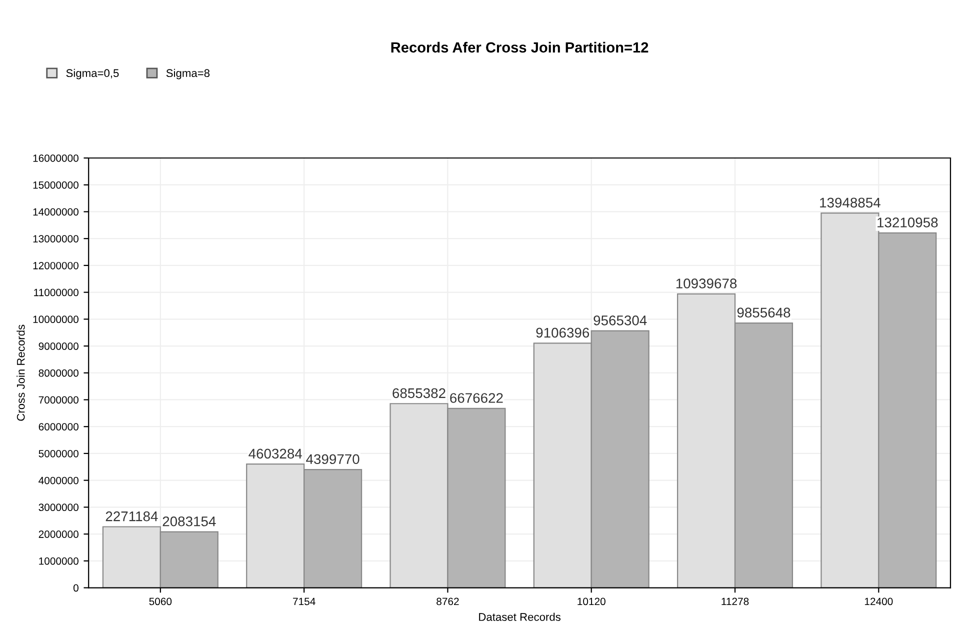 The image size is (963, 632). I want to click on y-axis-title: Cross Join Records, so click(20, 372).